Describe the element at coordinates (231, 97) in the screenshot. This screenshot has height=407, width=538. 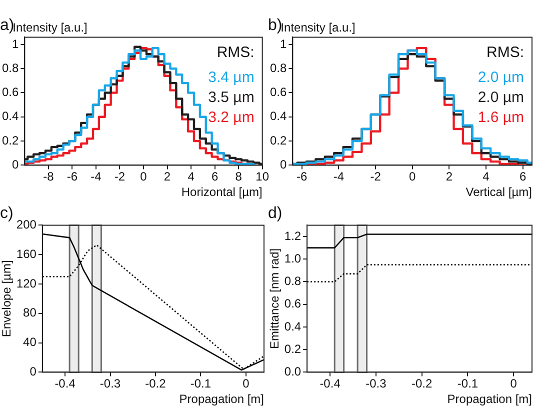
I see `series-label: 3.5 µm` at that location.